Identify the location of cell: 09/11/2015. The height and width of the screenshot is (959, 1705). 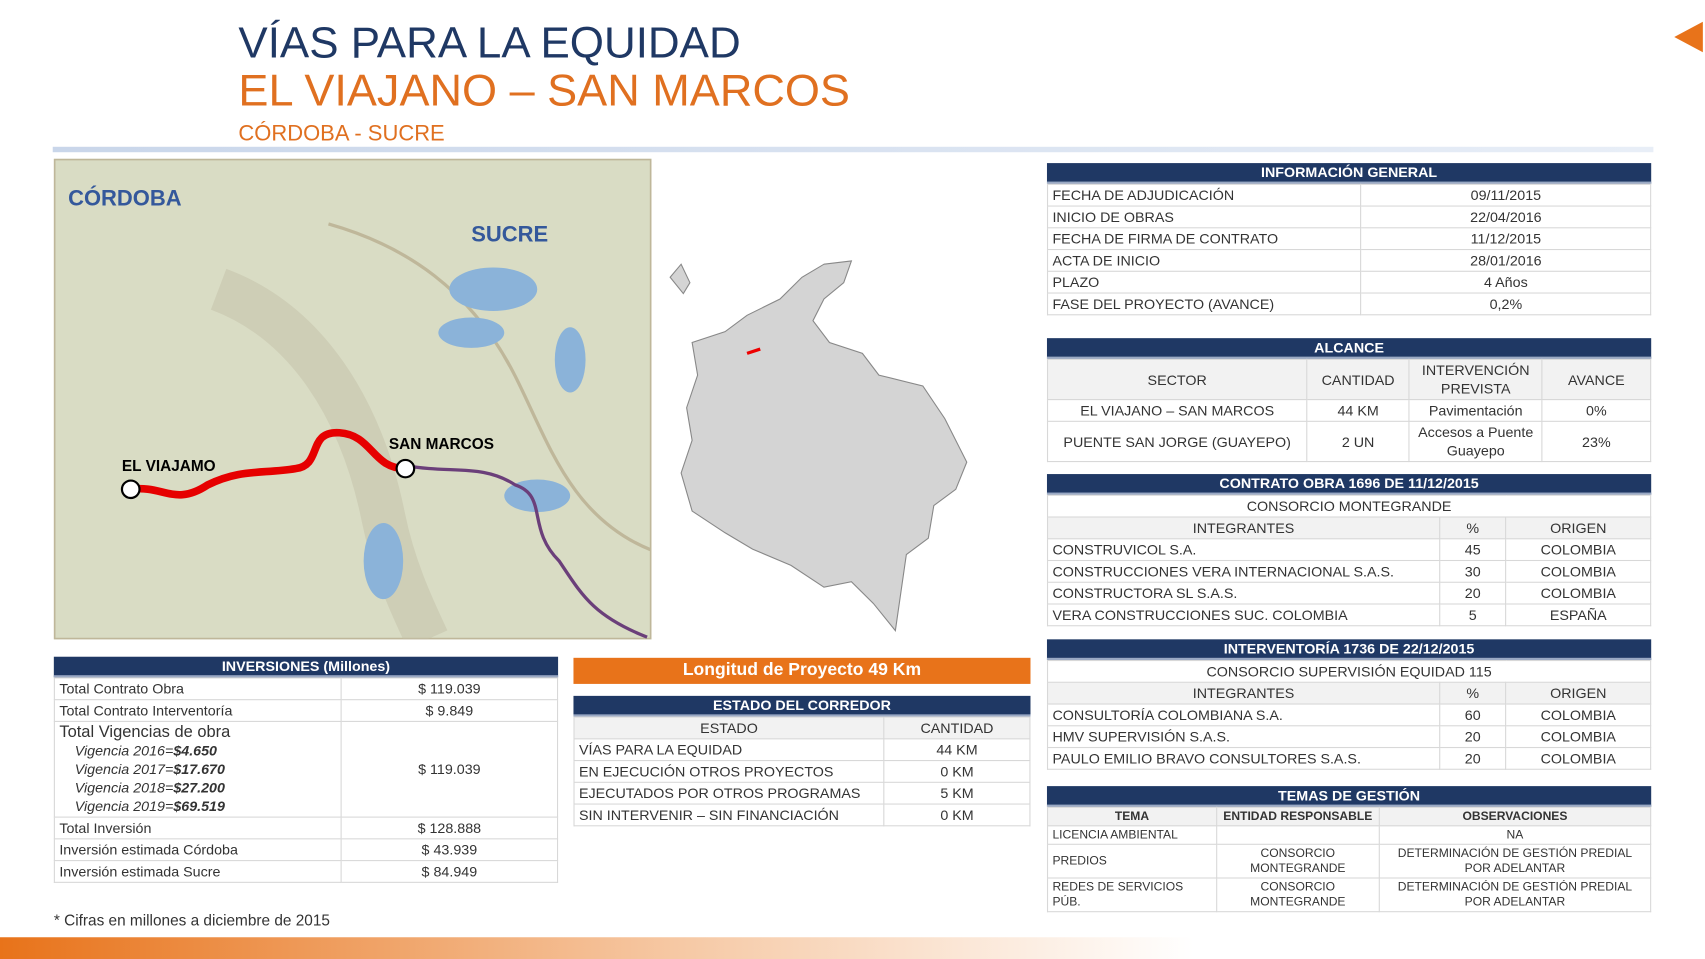
(1506, 195).